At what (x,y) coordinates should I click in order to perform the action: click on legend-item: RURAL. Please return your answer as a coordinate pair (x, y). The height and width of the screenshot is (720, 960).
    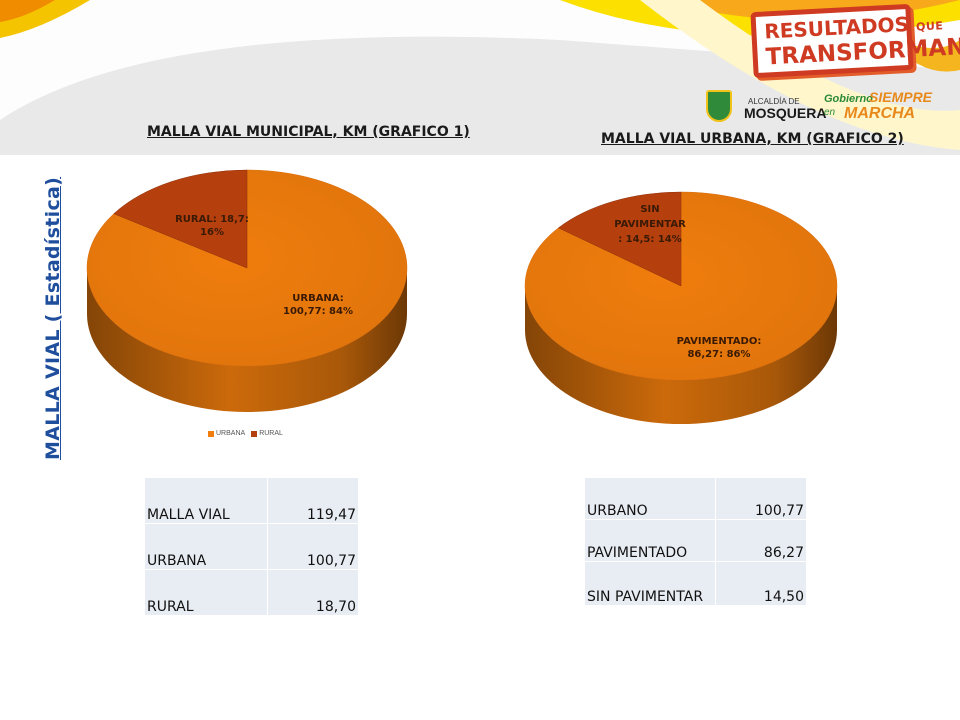
    Looking at the image, I should click on (267, 433).